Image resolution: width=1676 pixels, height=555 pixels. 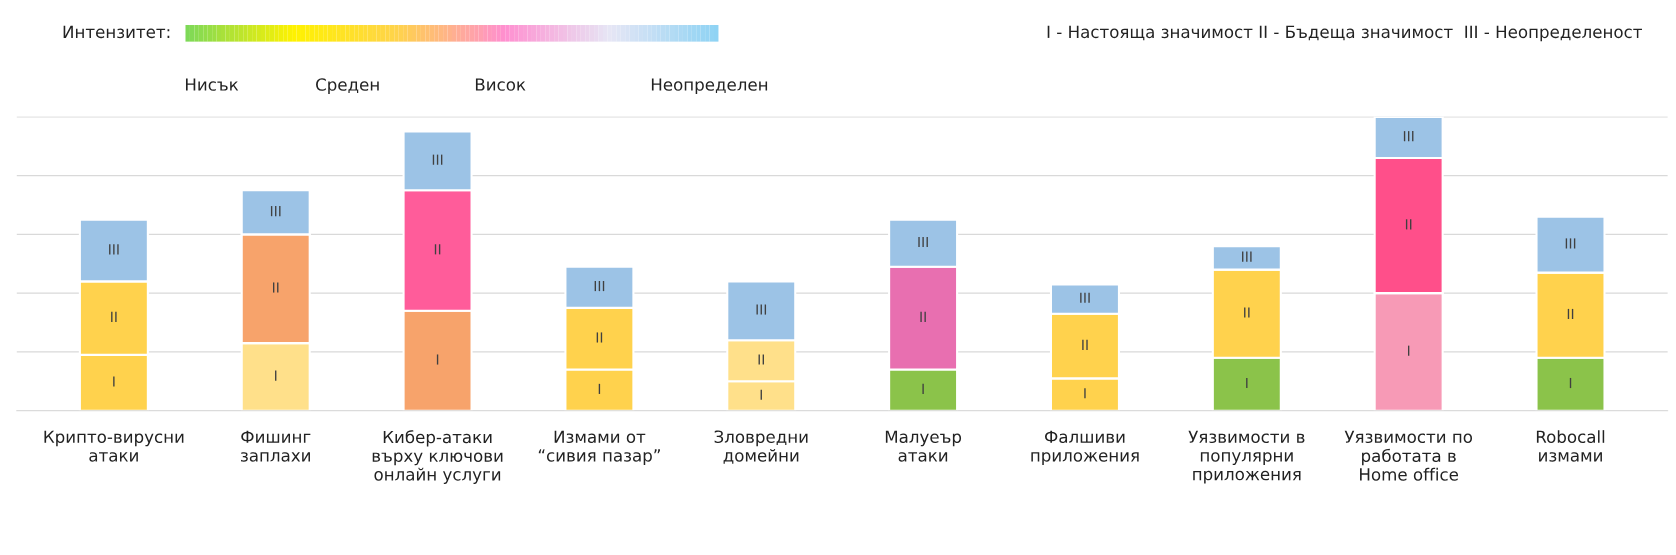 I want to click on x-tick-label: Уязвимости по работата в Home office, so click(x=1408, y=455).